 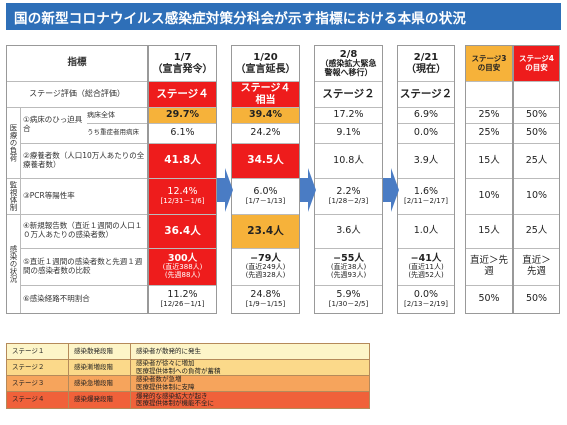 I want to click on pcr-value: 12.4% [12/31－1/6], so click(x=182, y=196).